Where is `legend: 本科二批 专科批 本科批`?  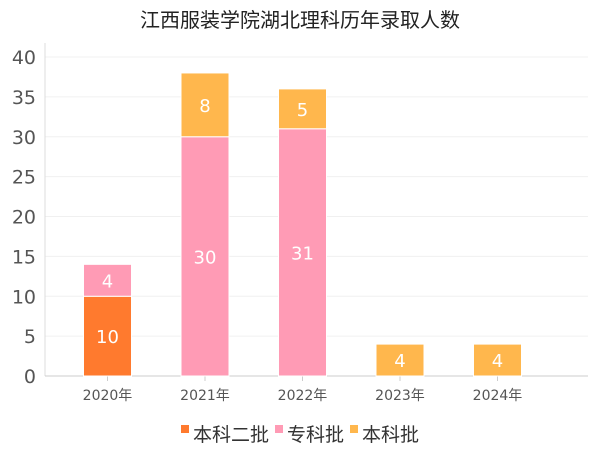 legend: 本科二批 专科批 本科批 is located at coordinates (300, 435).